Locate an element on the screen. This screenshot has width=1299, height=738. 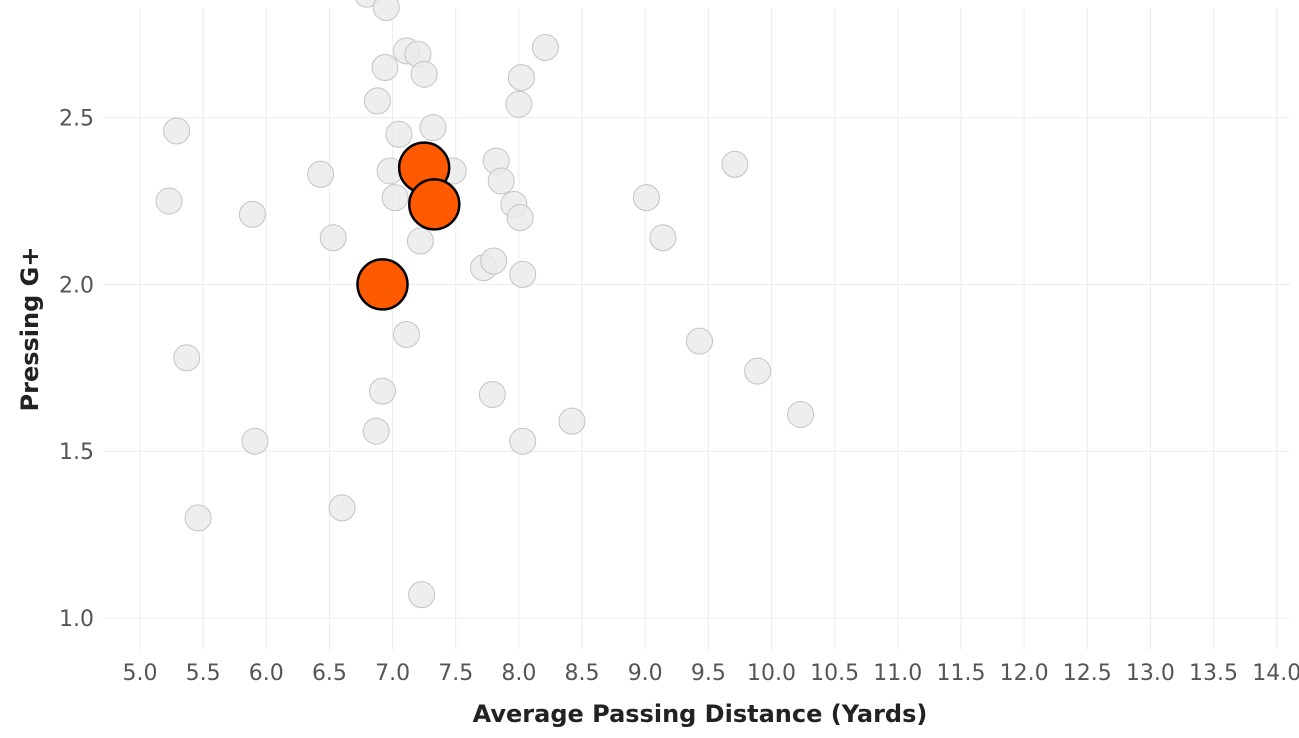
y-tick-label: 1.5 is located at coordinates (76, 452).